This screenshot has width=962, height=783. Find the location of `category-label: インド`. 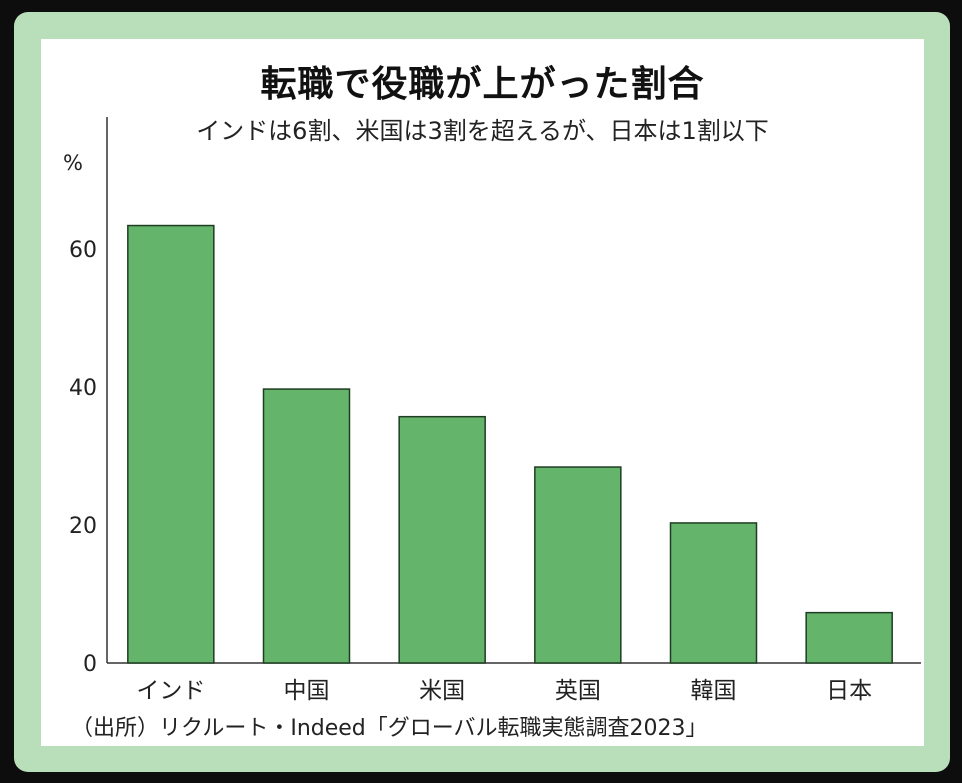

category-label: インド is located at coordinates (170, 691).